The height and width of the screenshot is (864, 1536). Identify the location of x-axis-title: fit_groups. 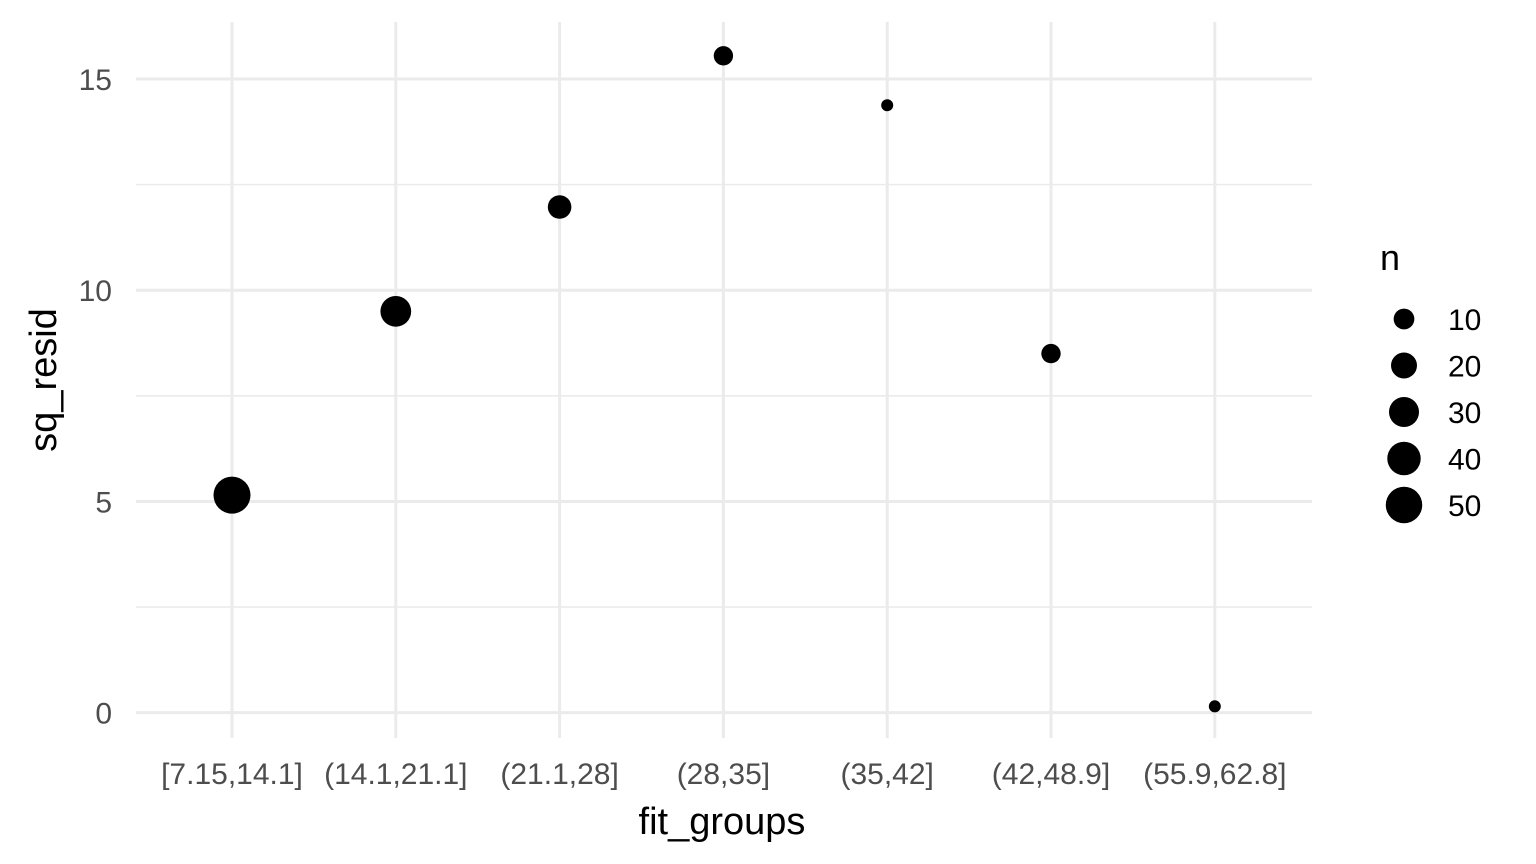
(722, 822).